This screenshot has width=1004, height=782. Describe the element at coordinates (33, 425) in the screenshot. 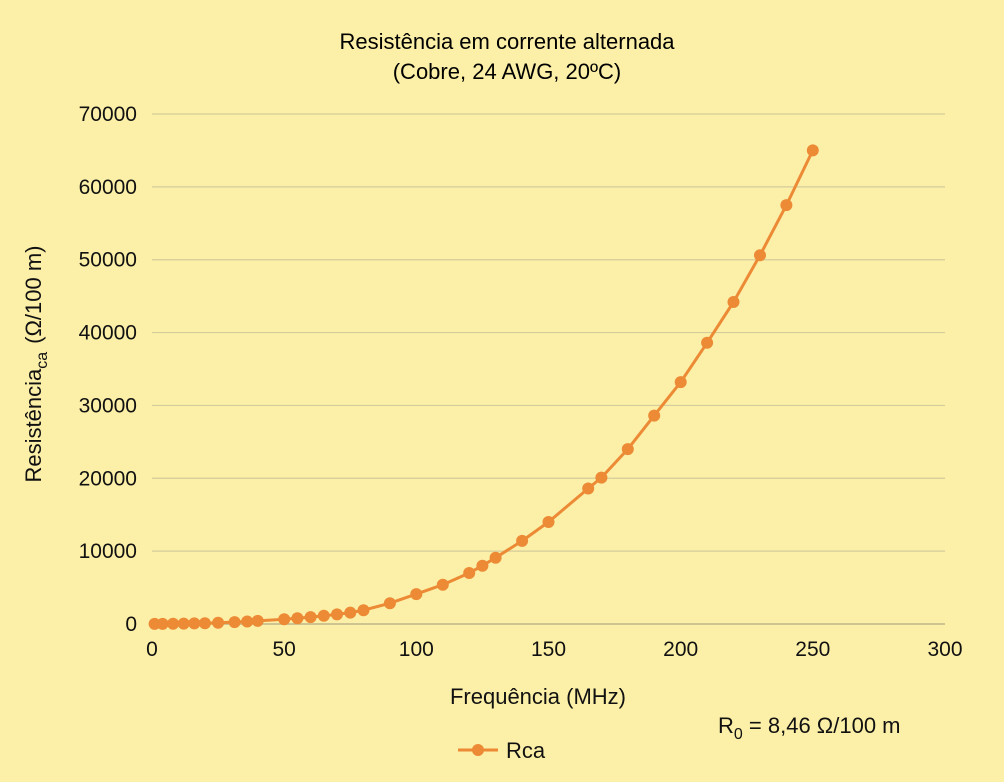

I see `y-axis-label-main: Resistência` at that location.